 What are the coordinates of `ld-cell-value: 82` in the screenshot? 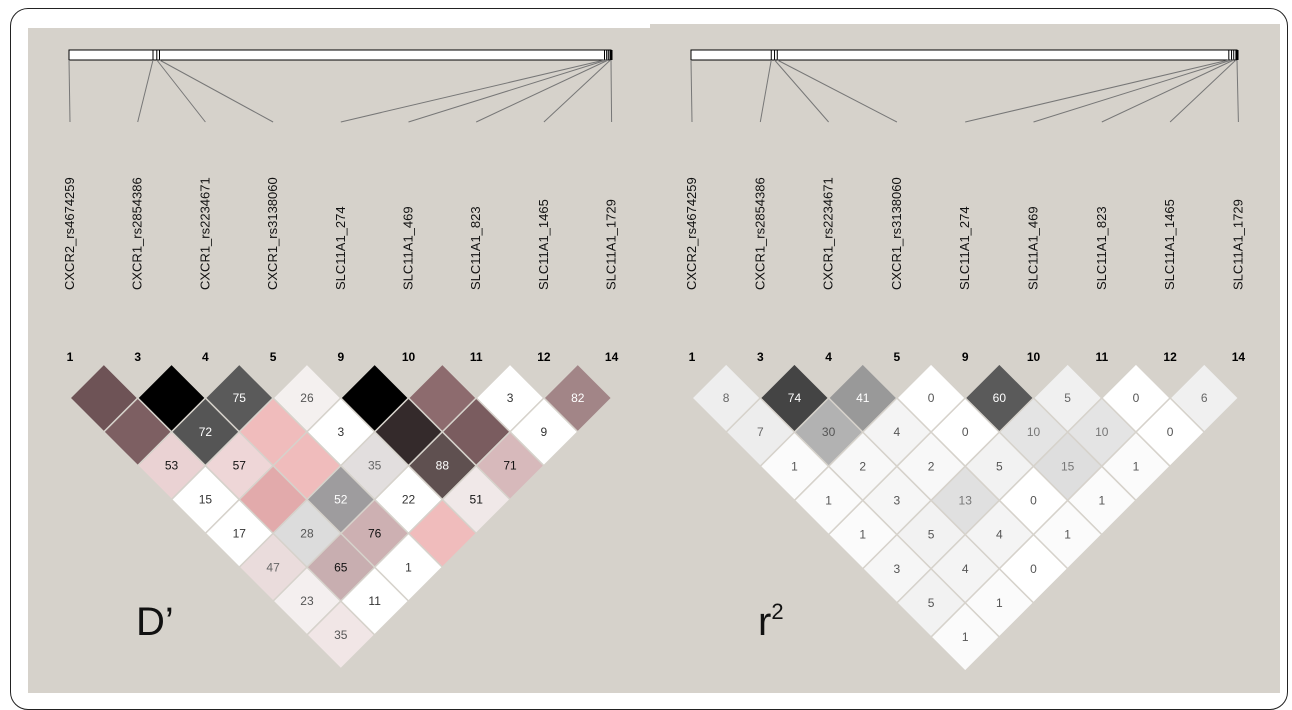 It's located at (578, 398).